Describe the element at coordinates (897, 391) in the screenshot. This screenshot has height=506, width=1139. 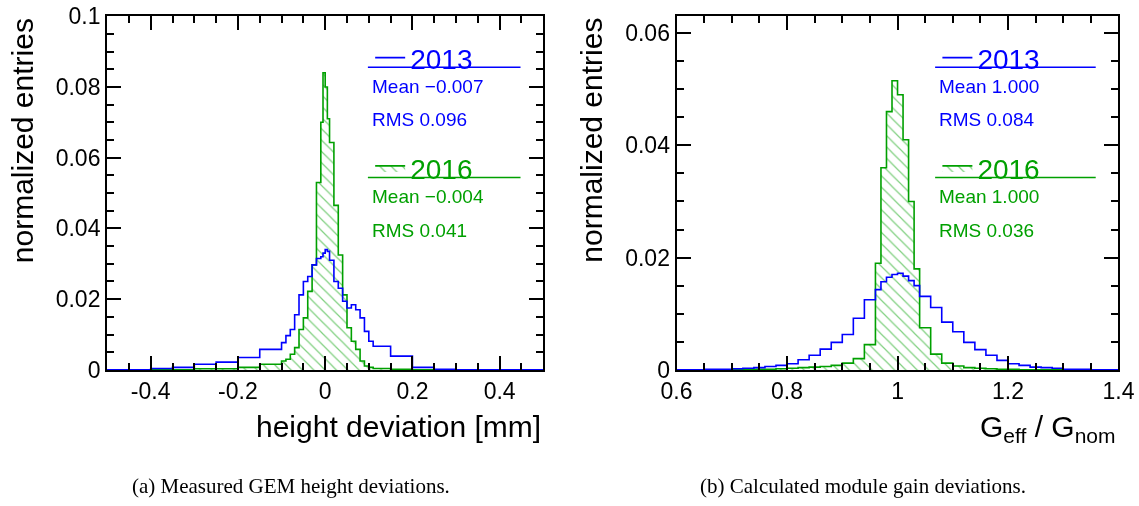
I see `x-tick-label: 1` at that location.